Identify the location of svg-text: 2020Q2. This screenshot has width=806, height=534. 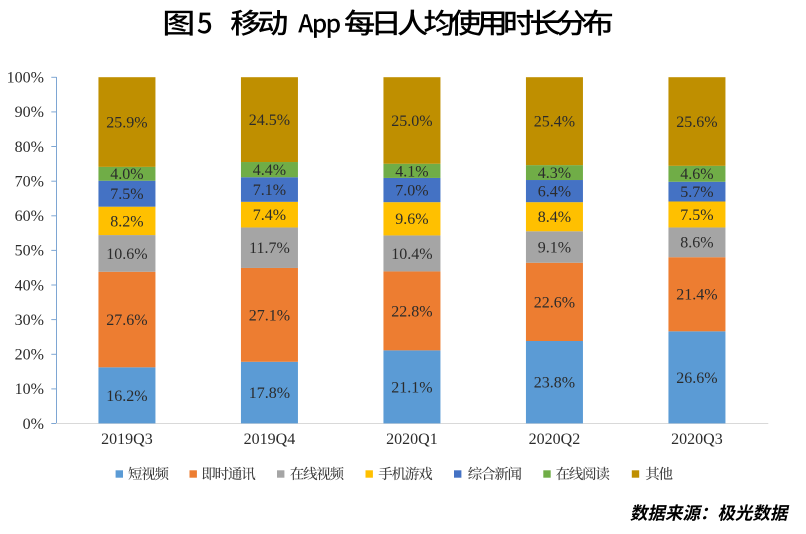
(555, 439).